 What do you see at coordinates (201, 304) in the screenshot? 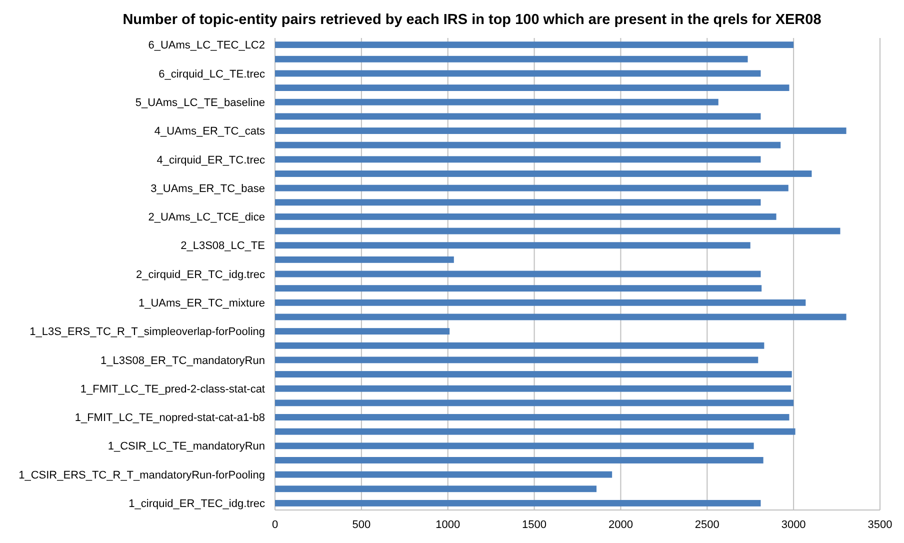
I see `y-tick-label: 1_UAms_ER_TC_mixture` at bounding box center [201, 304].